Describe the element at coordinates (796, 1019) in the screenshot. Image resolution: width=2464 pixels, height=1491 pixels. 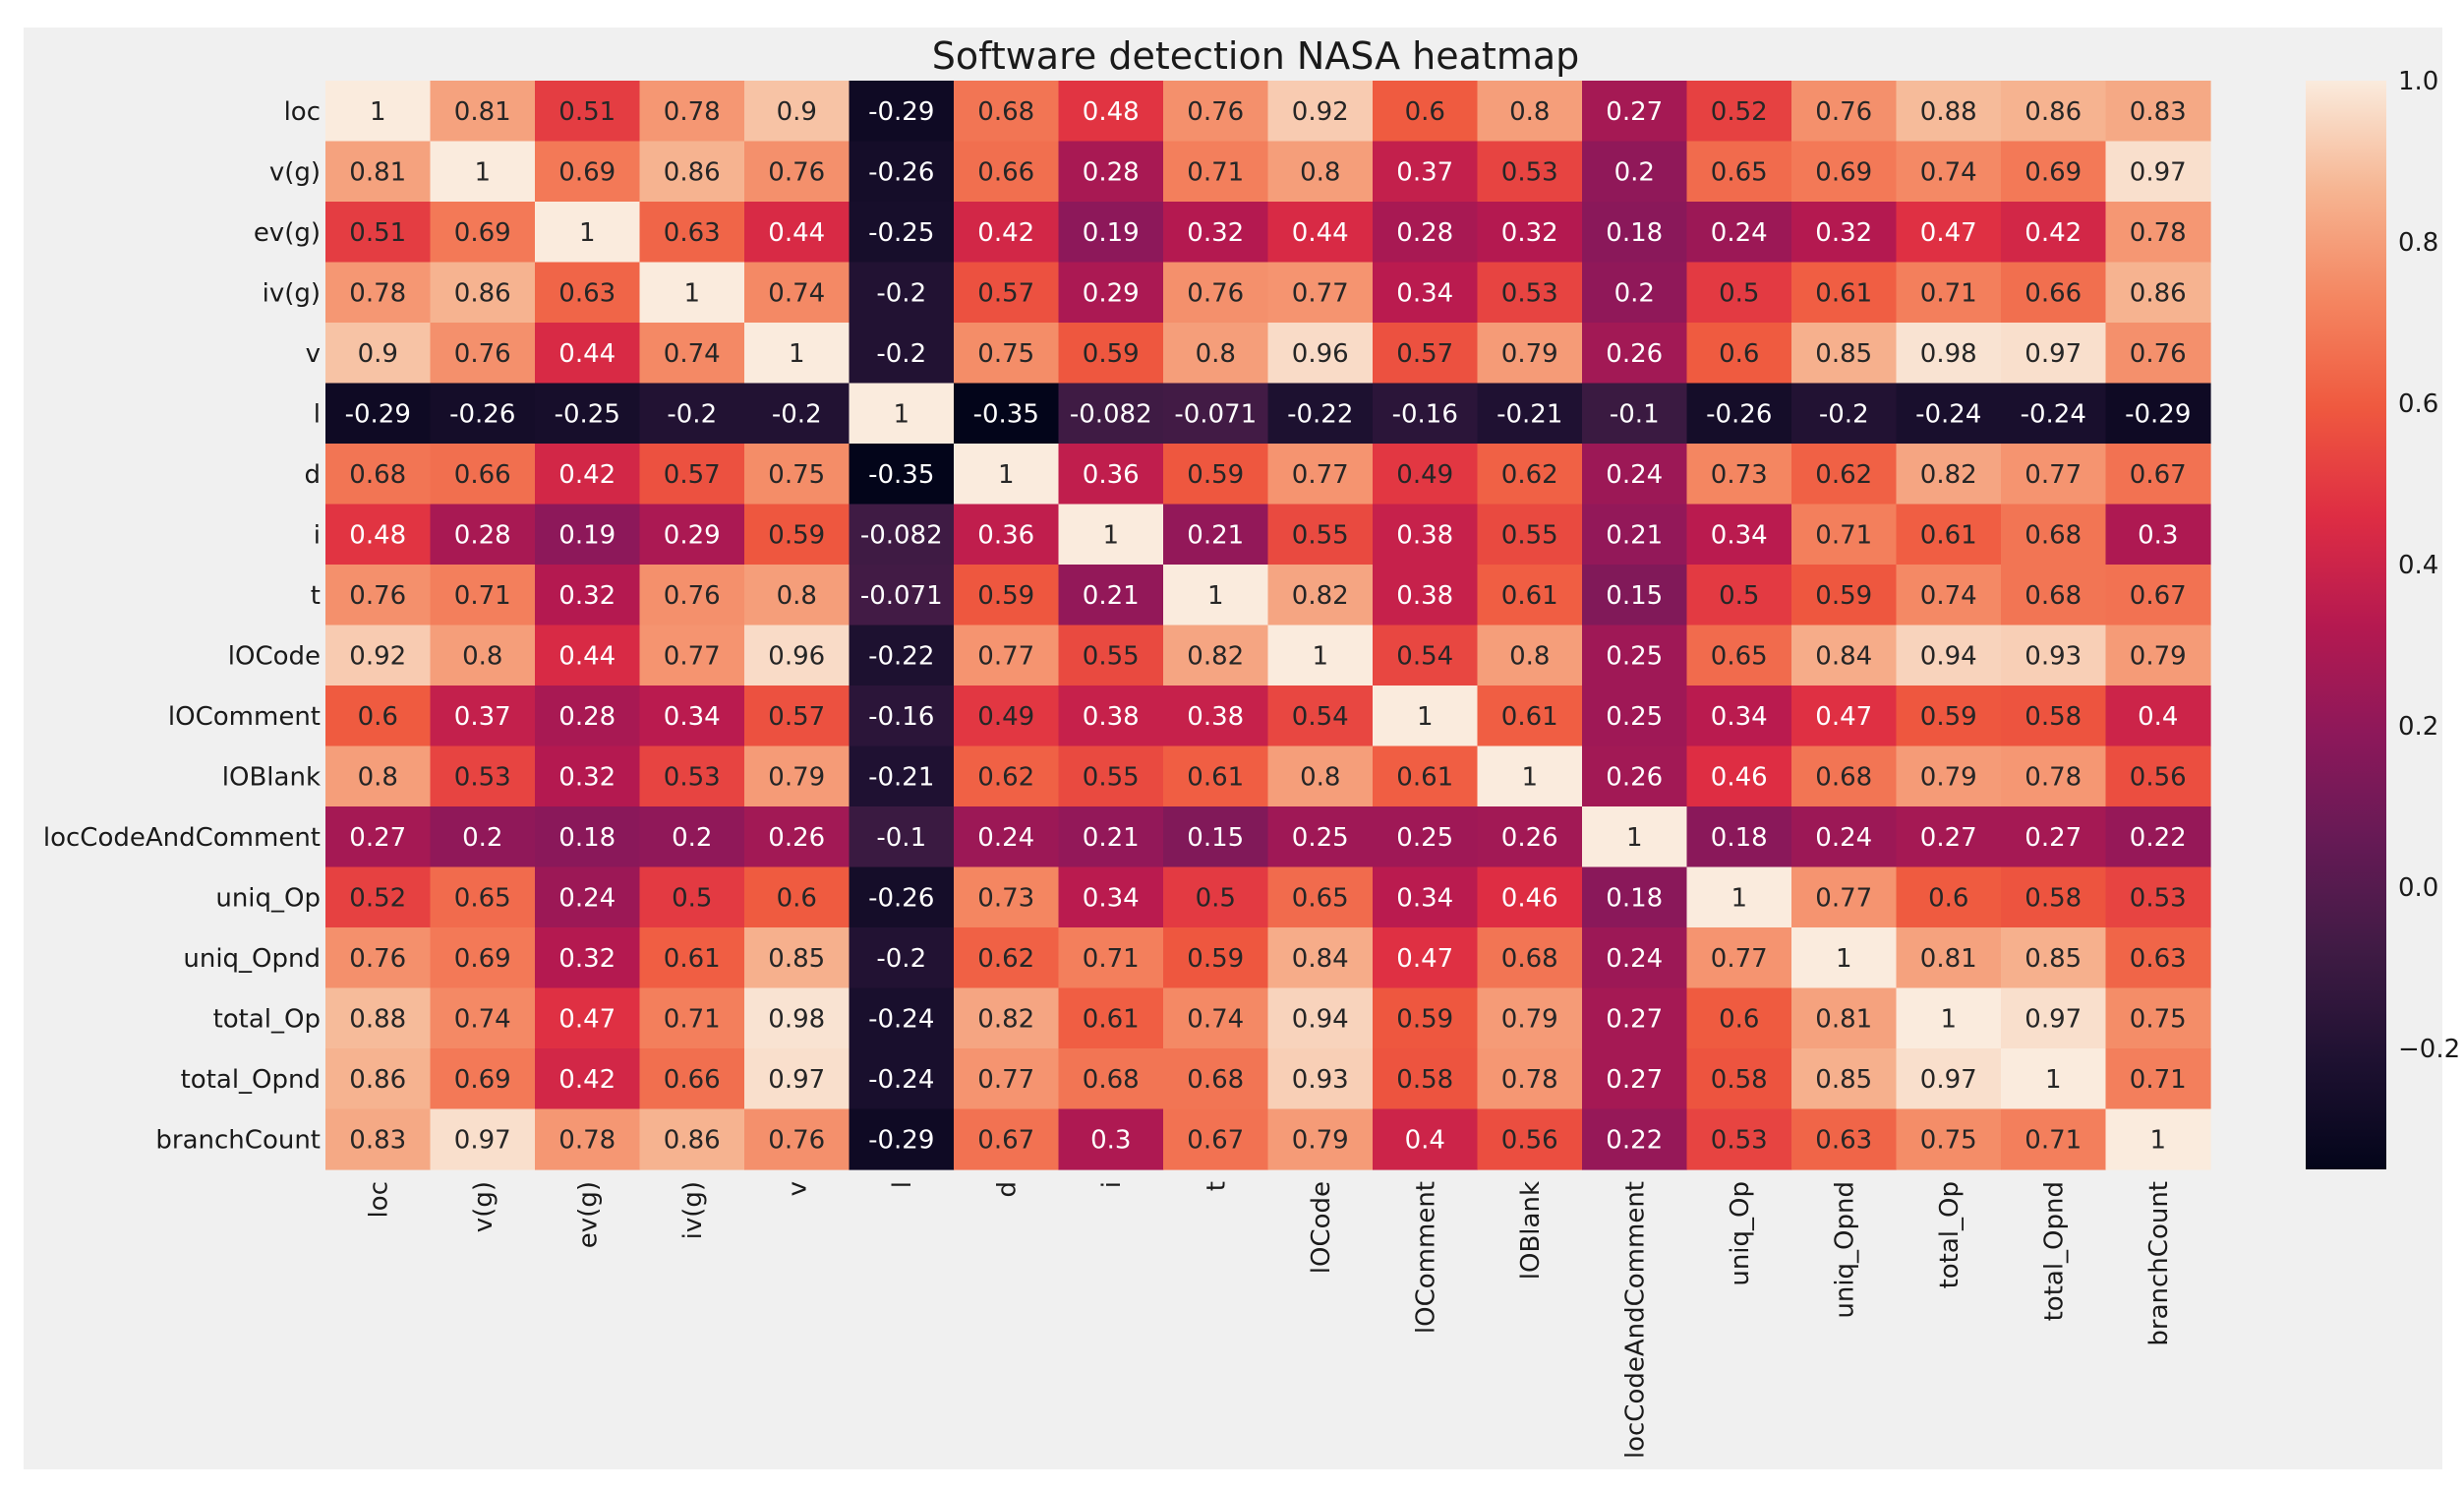
I see `heatmap-cell-value: 0.98` at that location.